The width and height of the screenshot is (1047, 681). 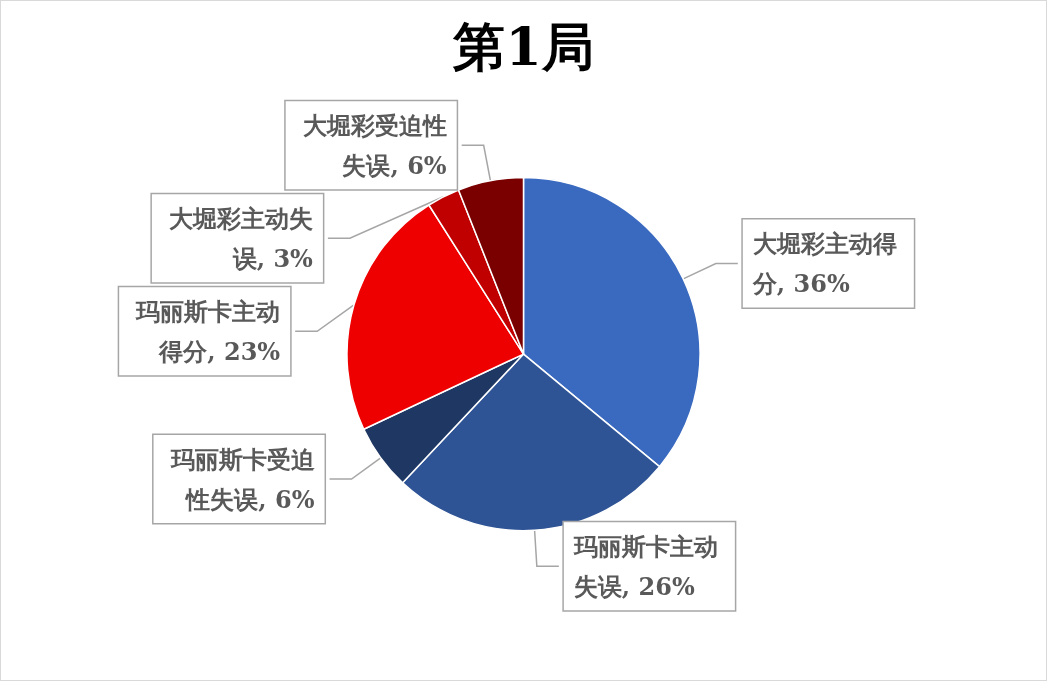 What do you see at coordinates (645, 566) in the screenshot?
I see `slice-label: 玛丽斯卡主动失误, 26%` at bounding box center [645, 566].